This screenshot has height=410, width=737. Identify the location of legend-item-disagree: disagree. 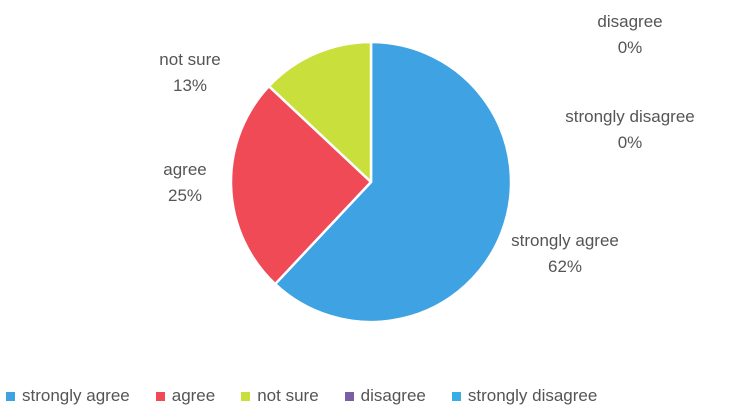
(394, 396).